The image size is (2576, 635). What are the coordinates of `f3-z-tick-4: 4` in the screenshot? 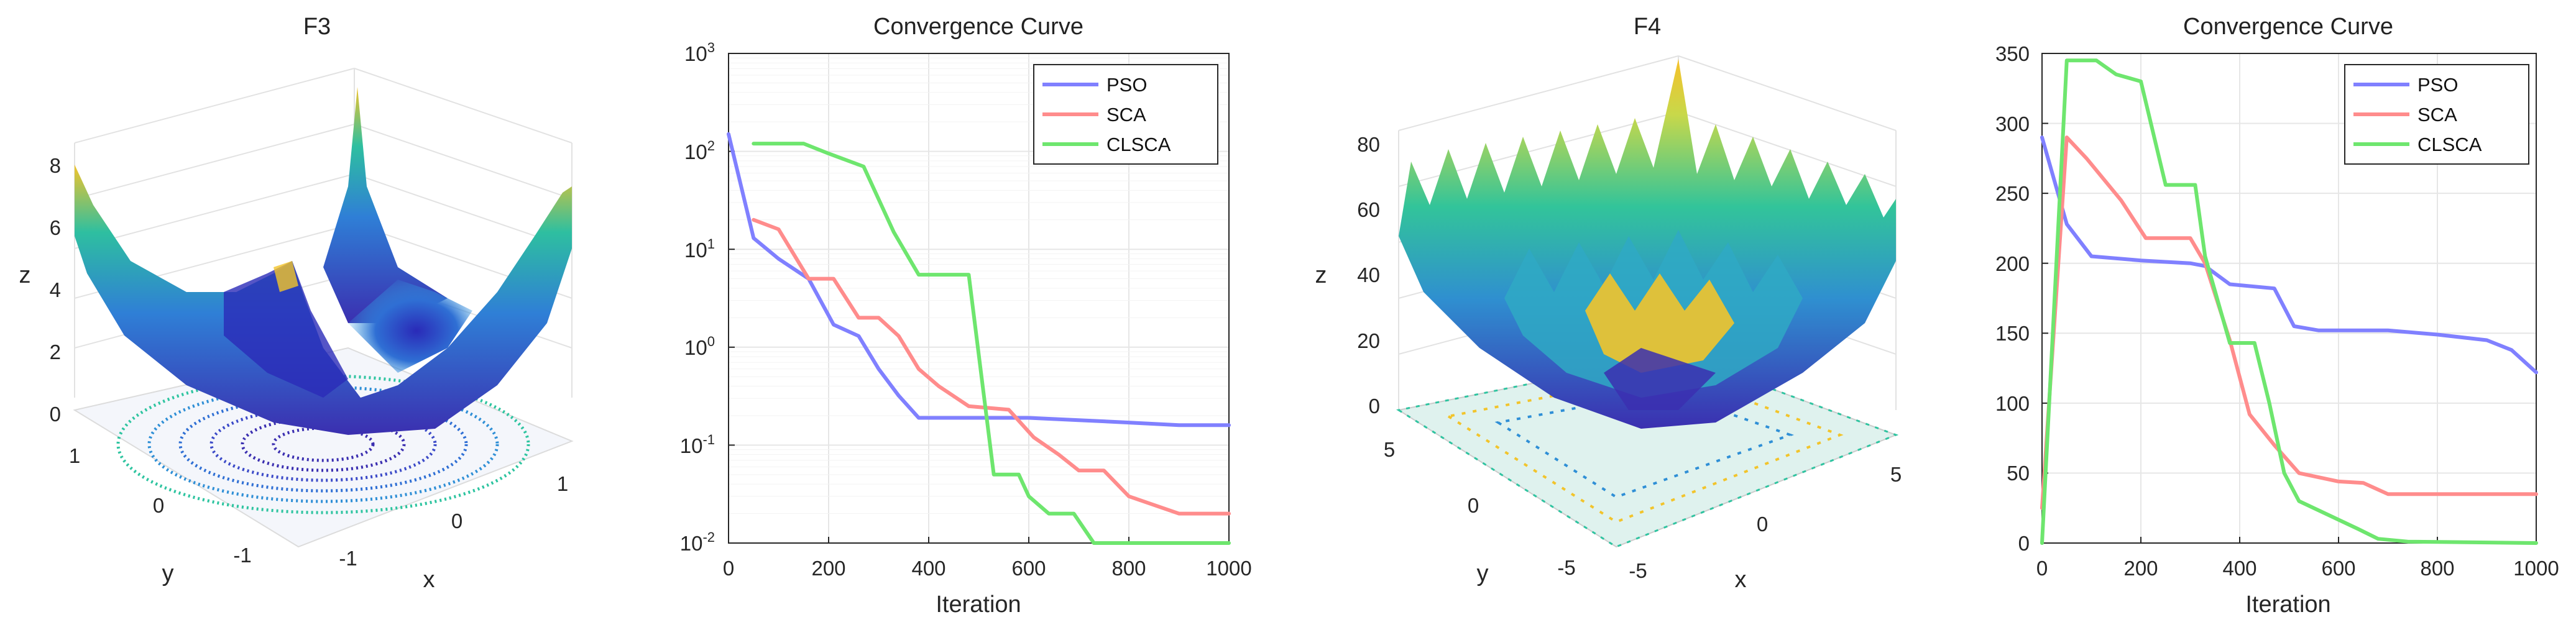 It's located at (55, 289).